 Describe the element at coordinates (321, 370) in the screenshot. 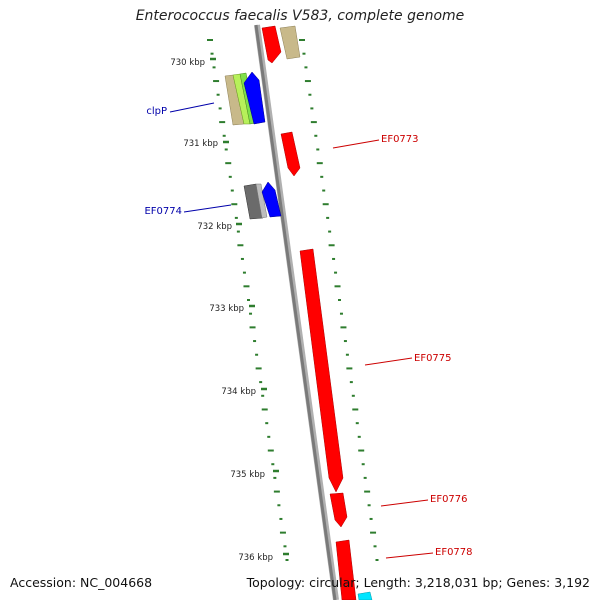

I see `gene-ef0775` at that location.